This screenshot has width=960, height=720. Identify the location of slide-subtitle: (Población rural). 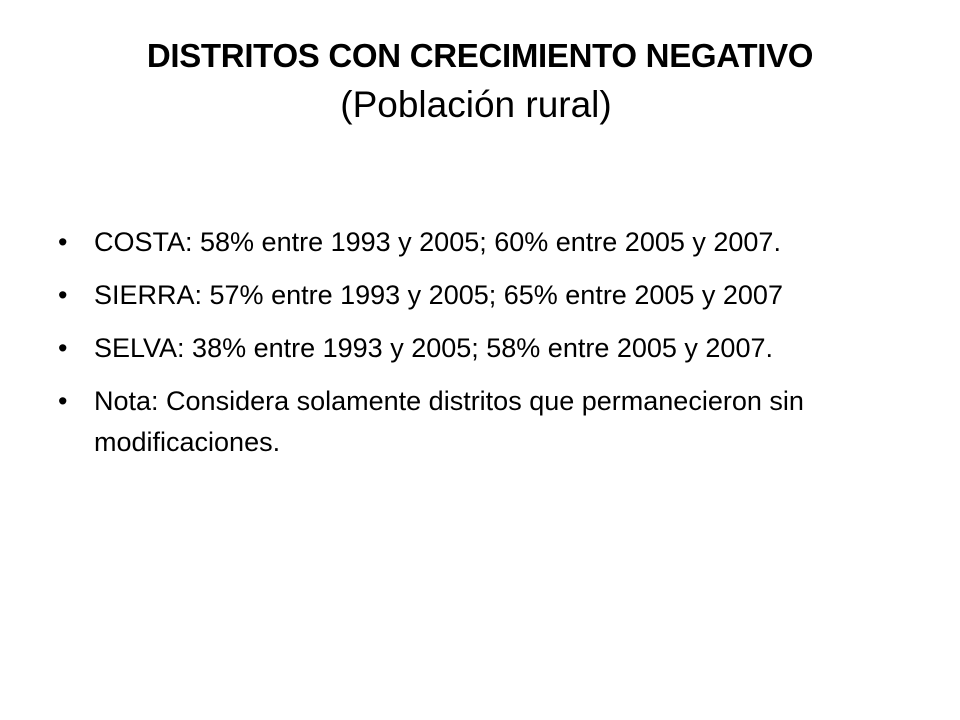
(476, 104).